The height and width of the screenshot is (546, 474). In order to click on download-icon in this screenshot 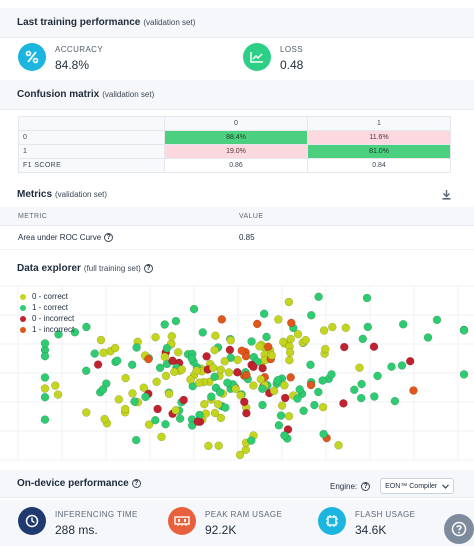, I will do `click(446, 196)`.